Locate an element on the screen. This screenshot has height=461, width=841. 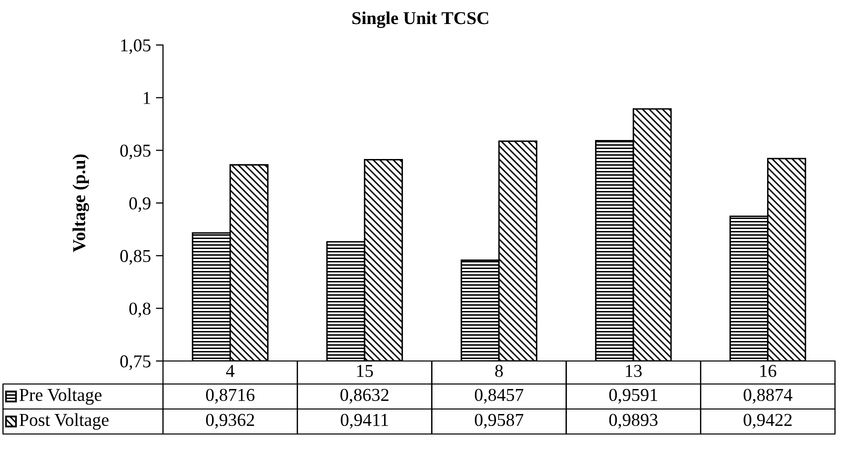
x-tick-label: 4 is located at coordinates (230, 370).